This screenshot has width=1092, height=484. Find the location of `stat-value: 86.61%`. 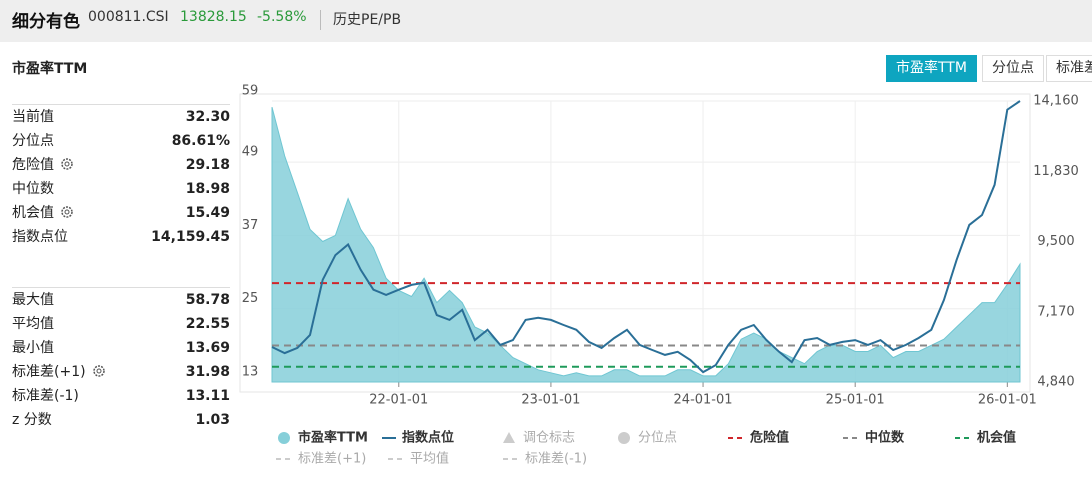

stat-value: 86.61% is located at coordinates (200, 141).